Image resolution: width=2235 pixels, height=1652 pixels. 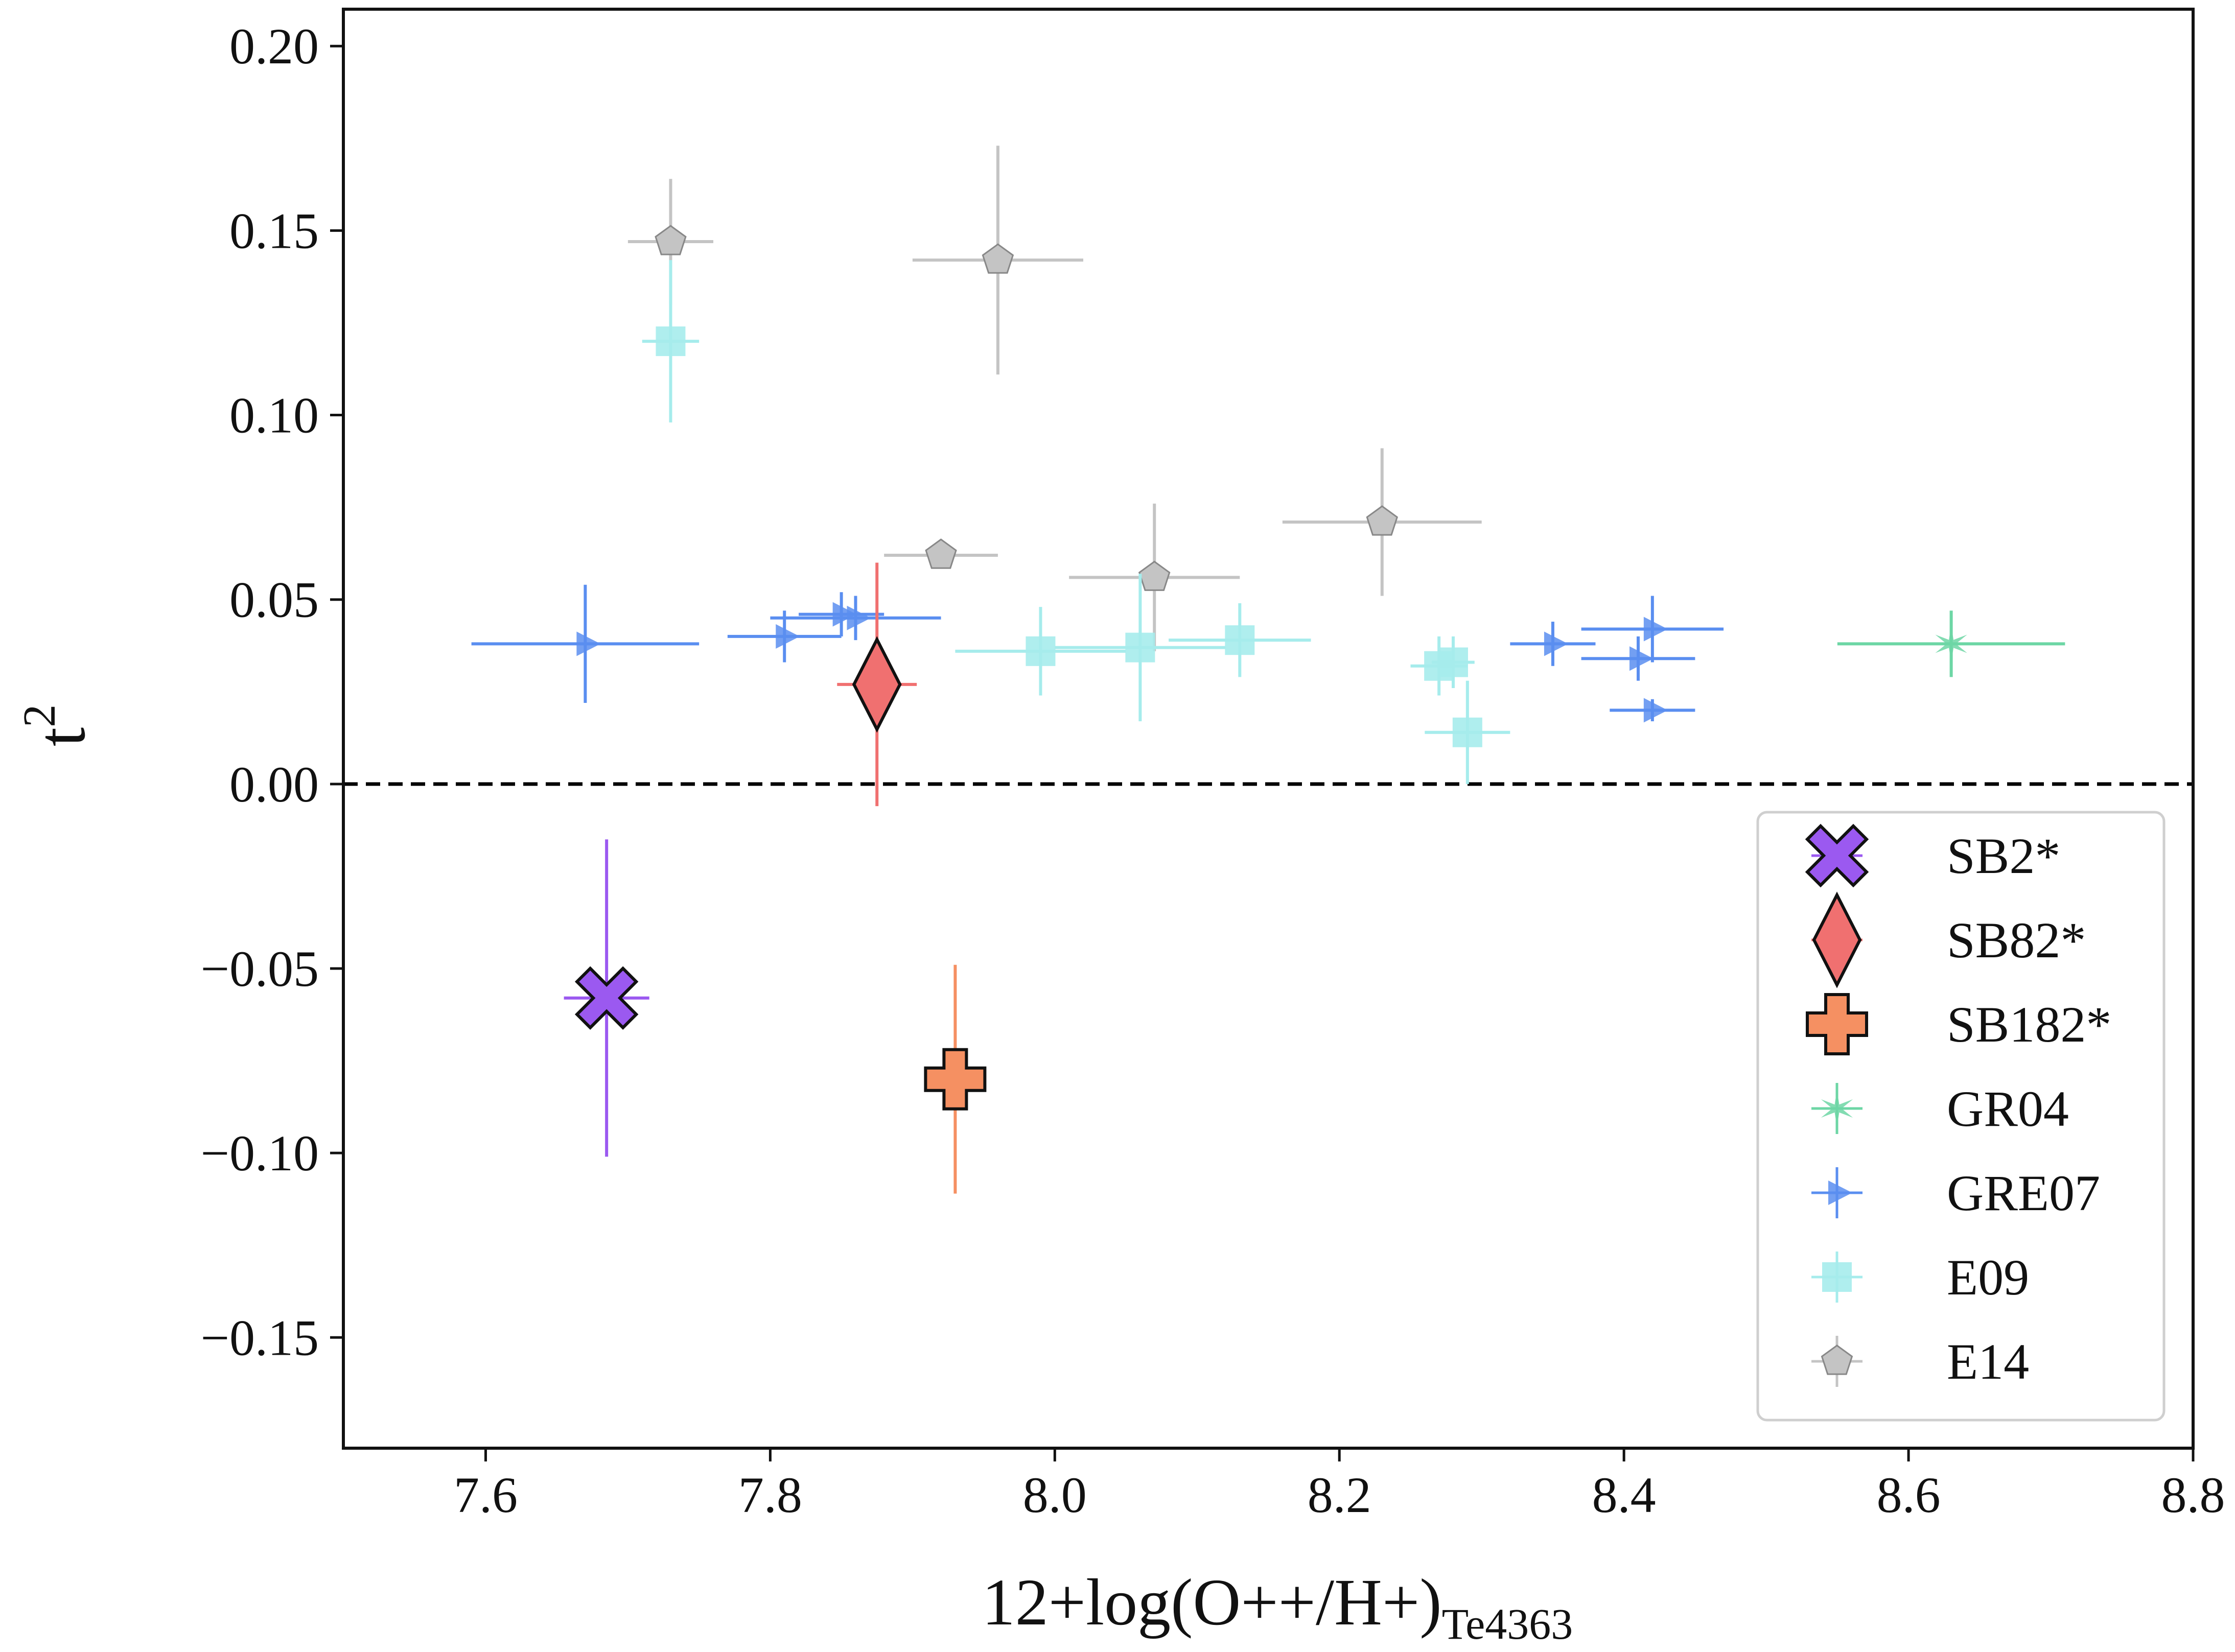 I want to click on legend-marker-e14, so click(x=1837, y=1359).